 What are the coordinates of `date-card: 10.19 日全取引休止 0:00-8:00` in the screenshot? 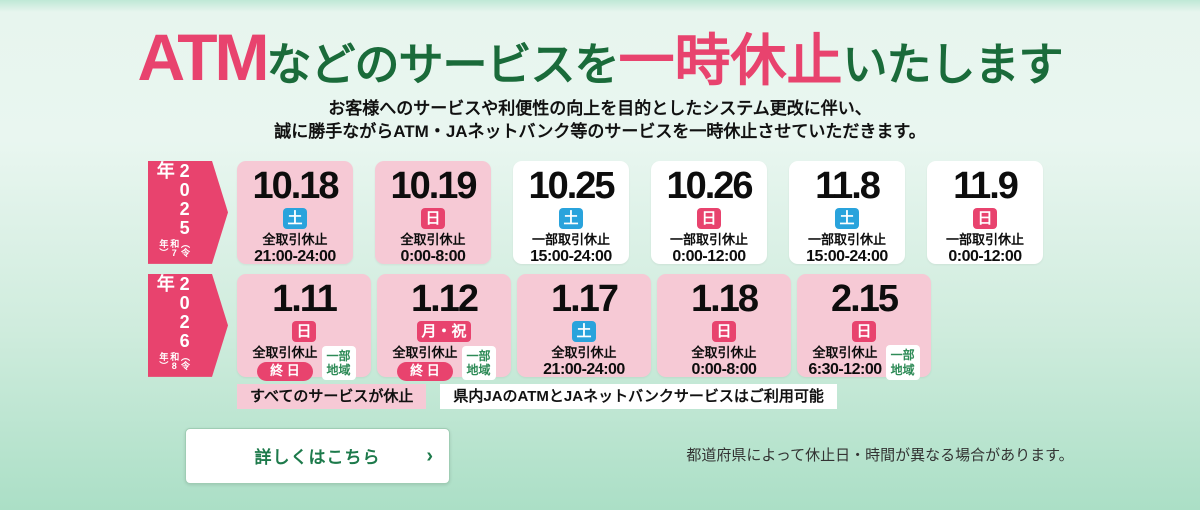 It's located at (433, 212).